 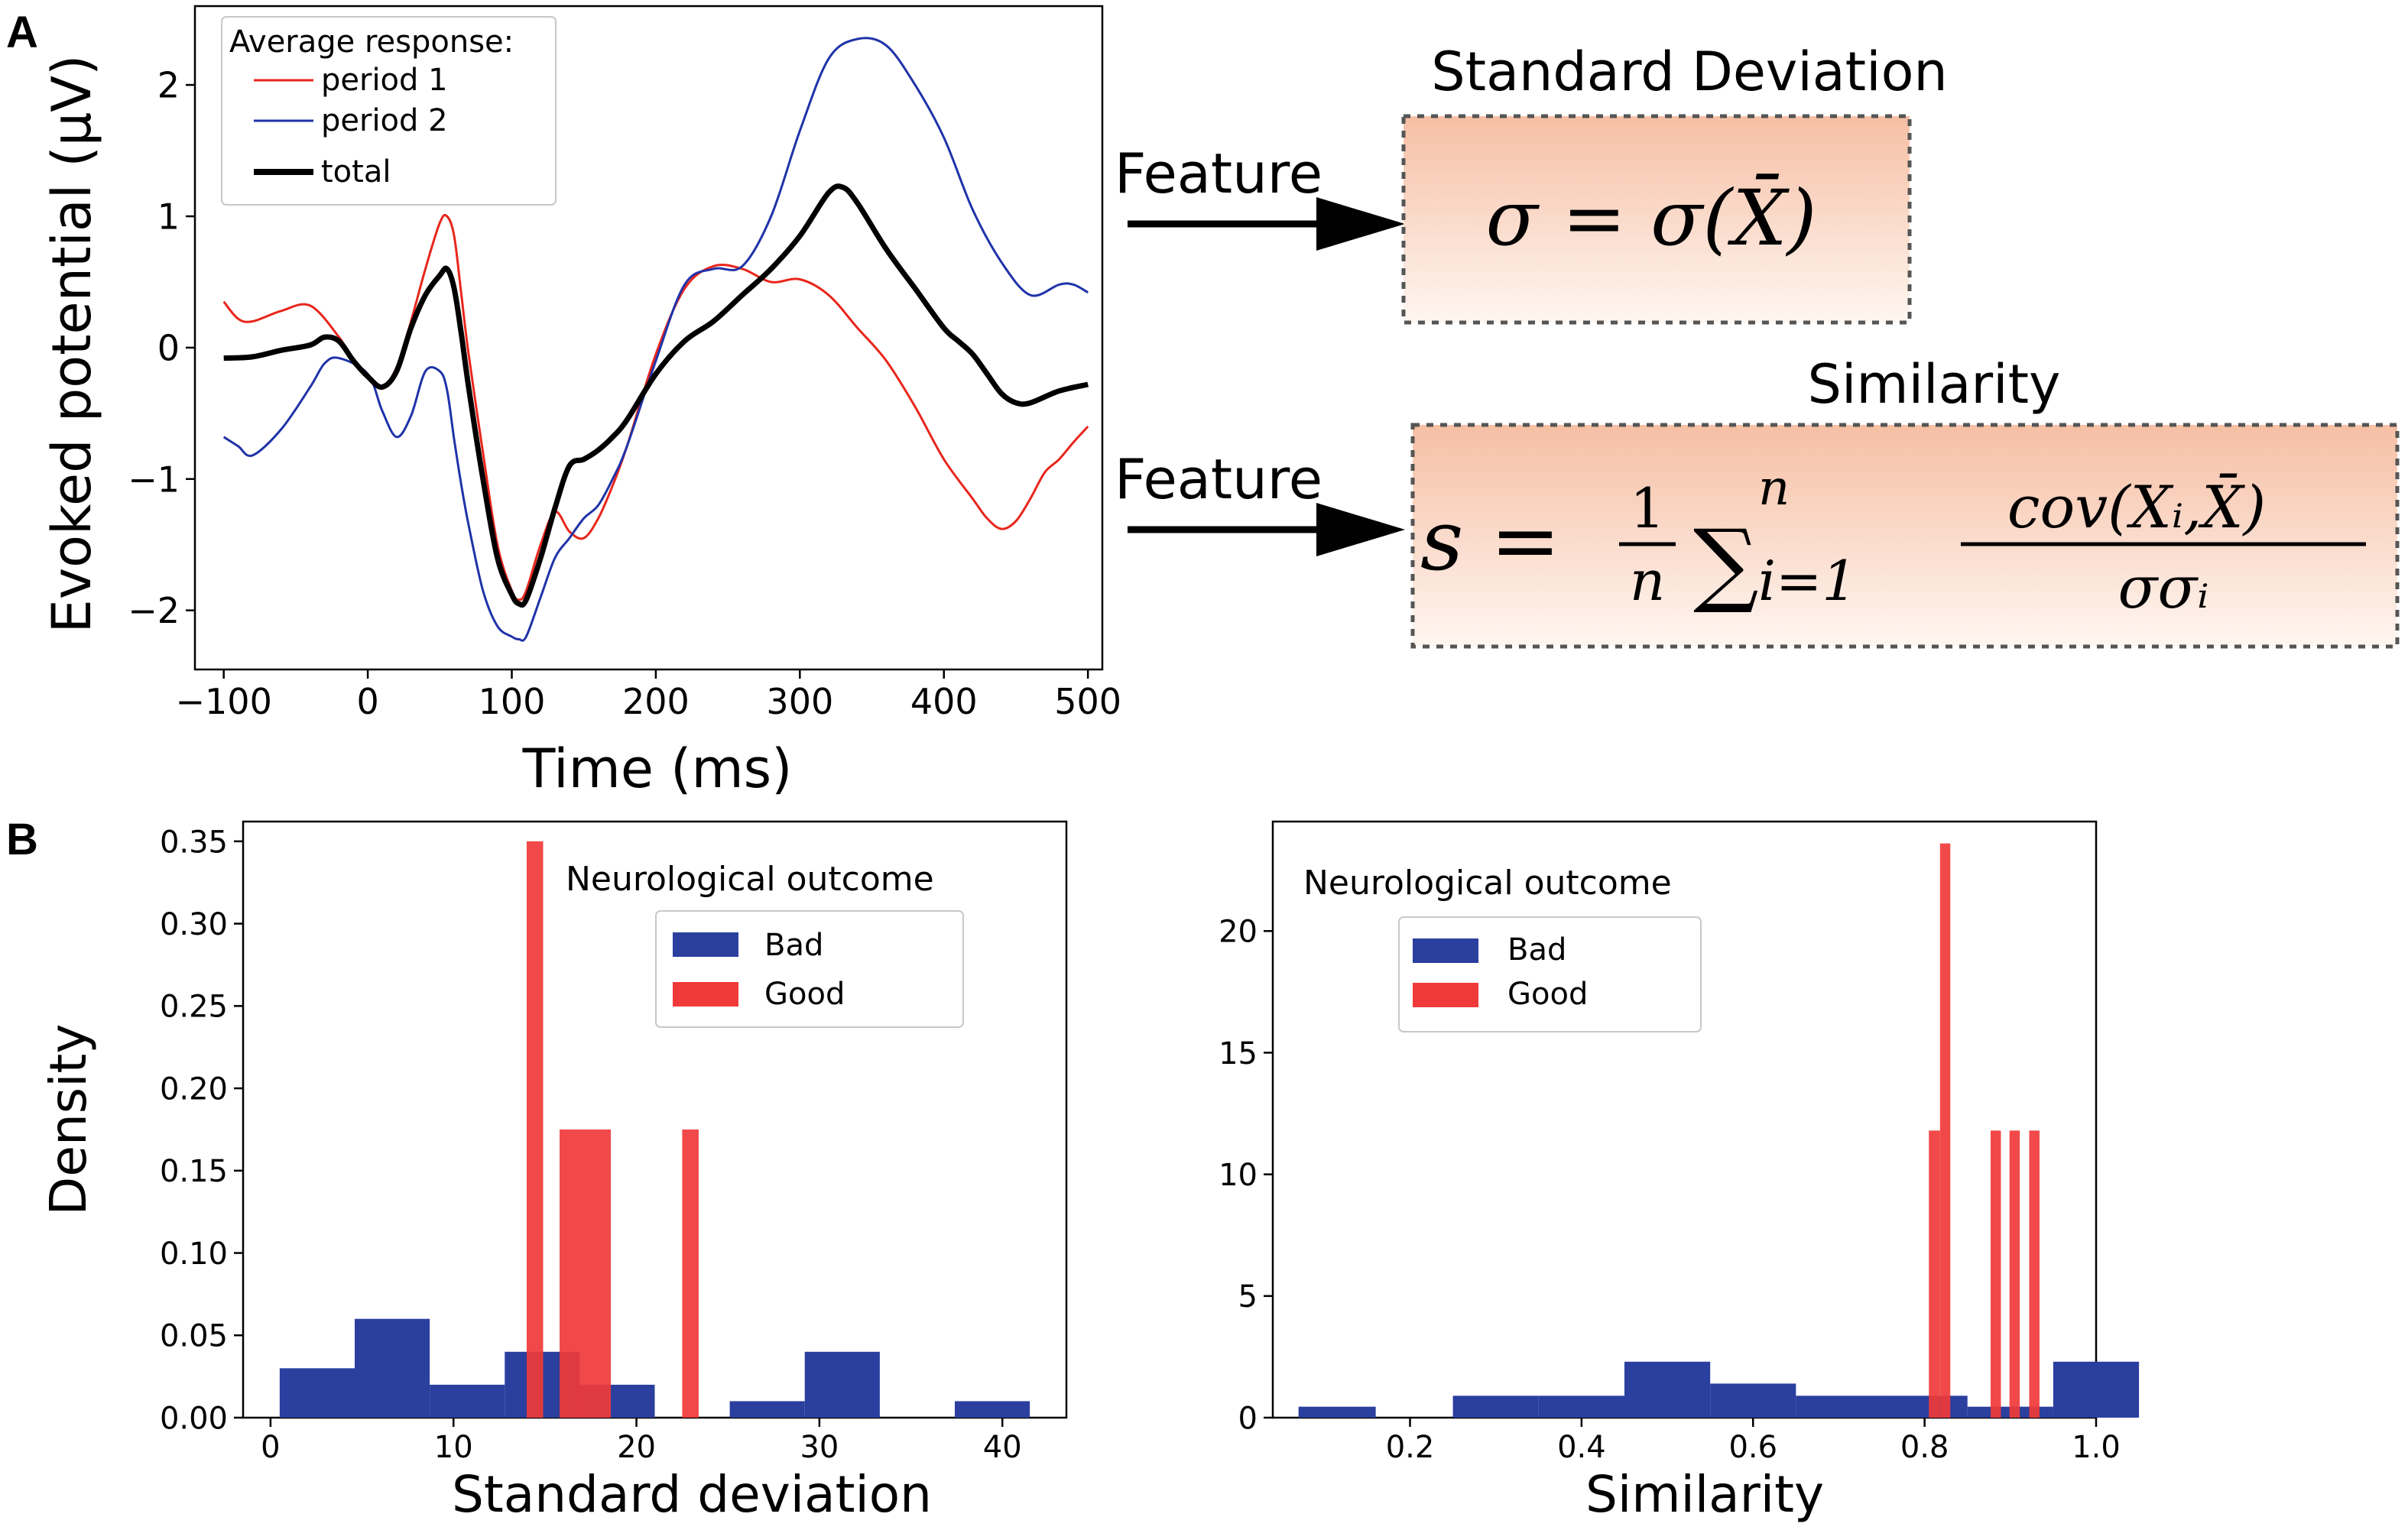 What do you see at coordinates (656, 395) in the screenshot?
I see `series-line-total` at bounding box center [656, 395].